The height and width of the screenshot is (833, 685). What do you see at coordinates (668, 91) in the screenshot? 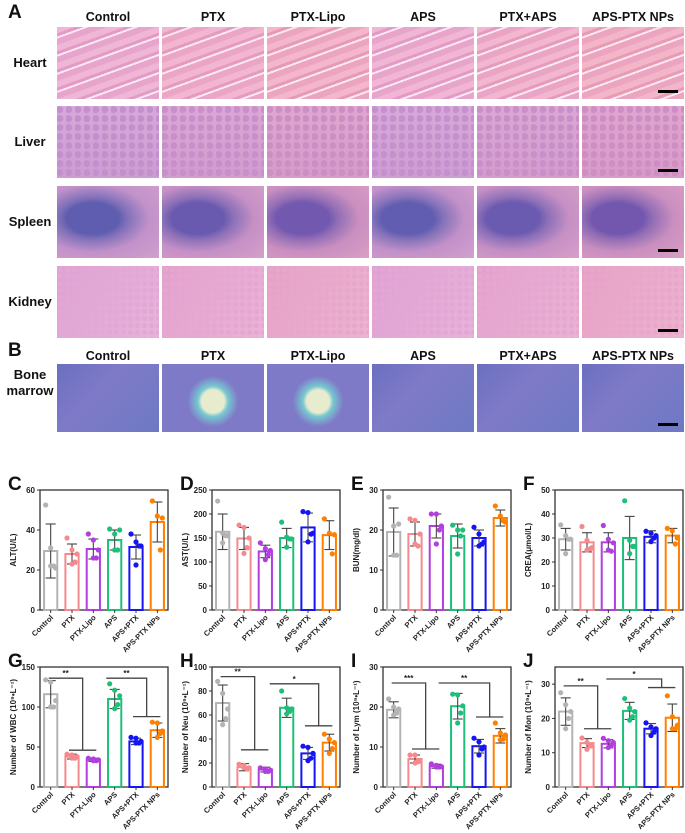
I see `scale-bar` at bounding box center [668, 91].